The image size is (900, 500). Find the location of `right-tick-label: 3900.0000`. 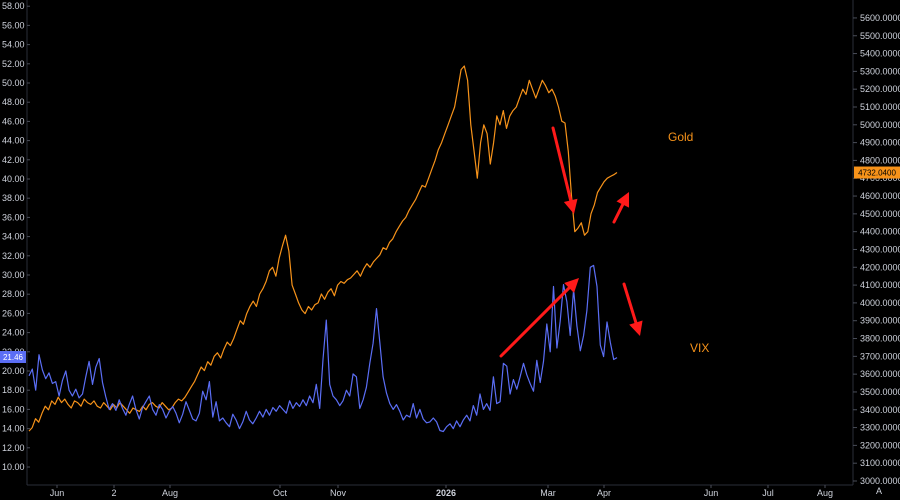

right-tick-label: 3900.0000 is located at coordinates (880, 321).